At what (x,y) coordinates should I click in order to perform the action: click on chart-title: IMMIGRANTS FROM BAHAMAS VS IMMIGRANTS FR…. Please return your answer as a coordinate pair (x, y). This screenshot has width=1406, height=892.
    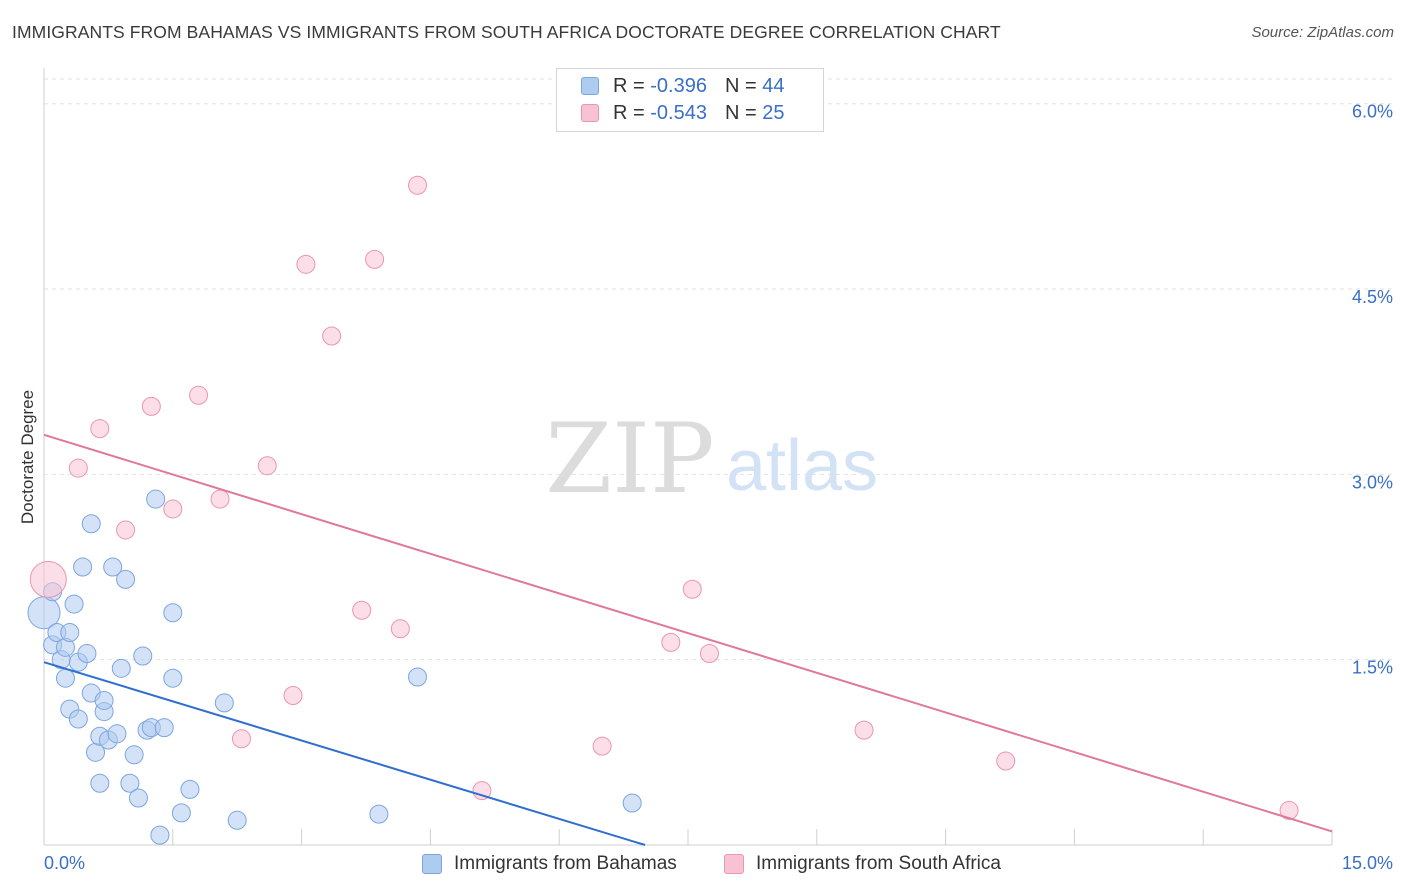
    Looking at the image, I should click on (506, 32).